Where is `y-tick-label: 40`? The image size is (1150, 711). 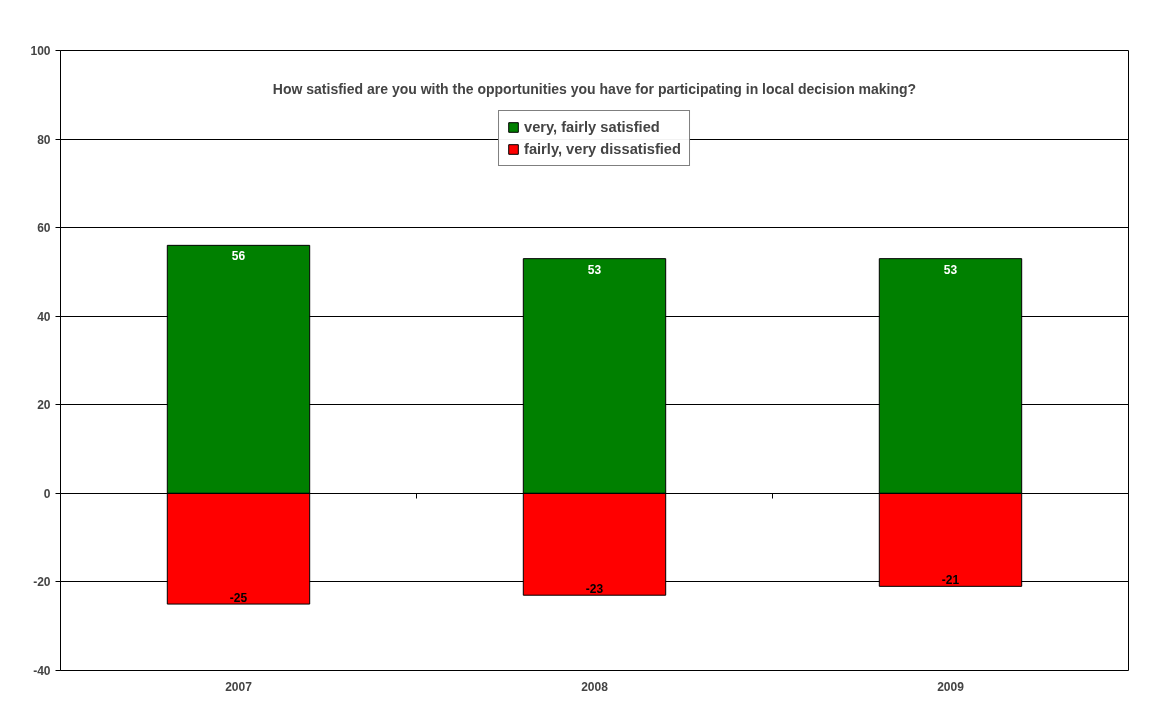
y-tick-label: 40 is located at coordinates (44, 316).